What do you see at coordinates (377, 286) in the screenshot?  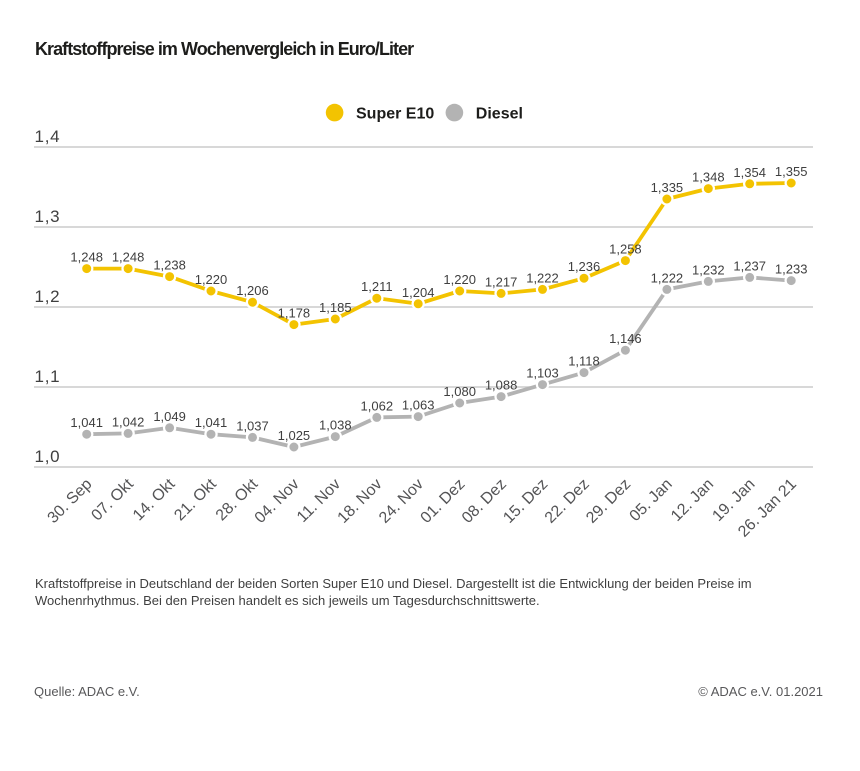 I see `svg-text: 1,211` at bounding box center [377, 286].